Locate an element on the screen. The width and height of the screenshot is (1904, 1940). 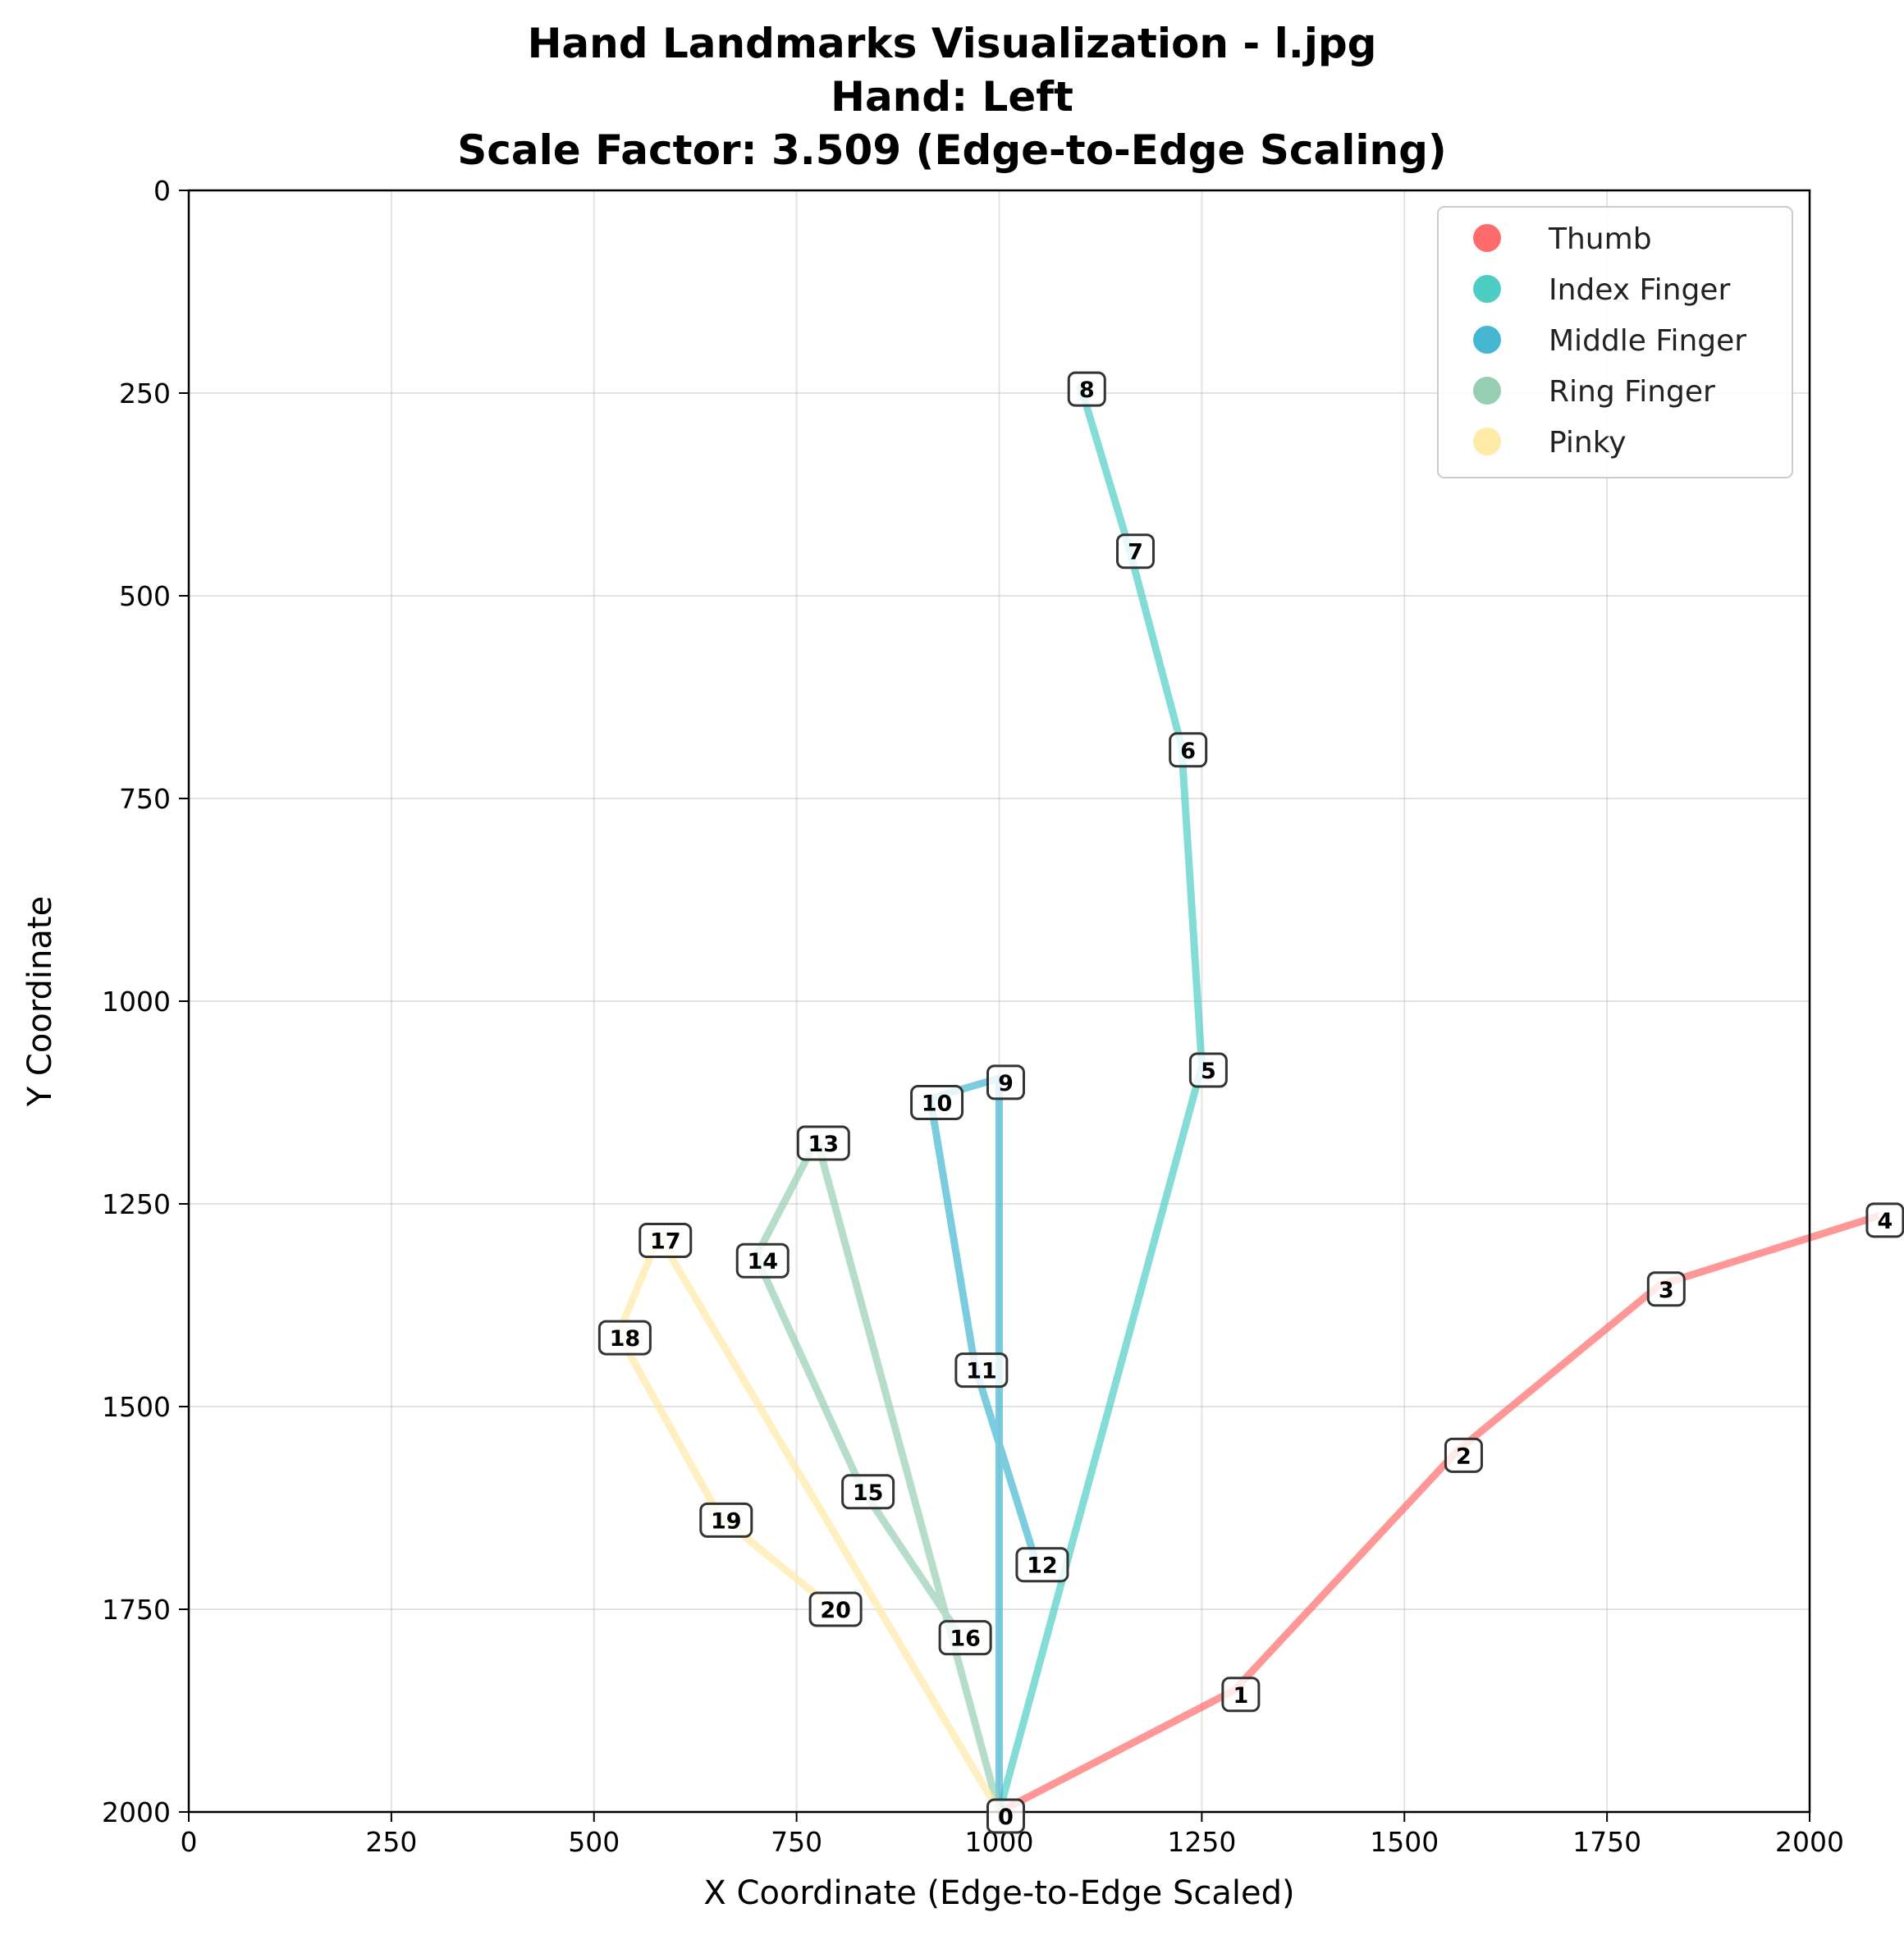
landmark-label: 3 is located at coordinates (1666, 1289).